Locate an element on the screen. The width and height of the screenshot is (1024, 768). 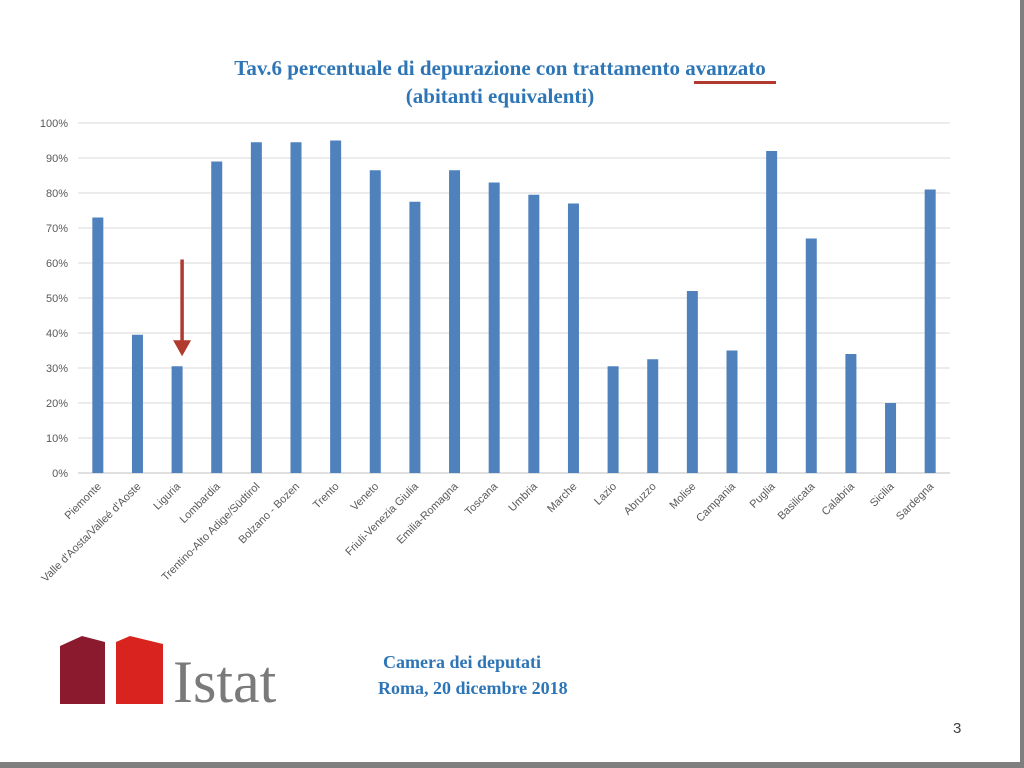
x-tick-label: Abruzzo is located at coordinates (640, 499).